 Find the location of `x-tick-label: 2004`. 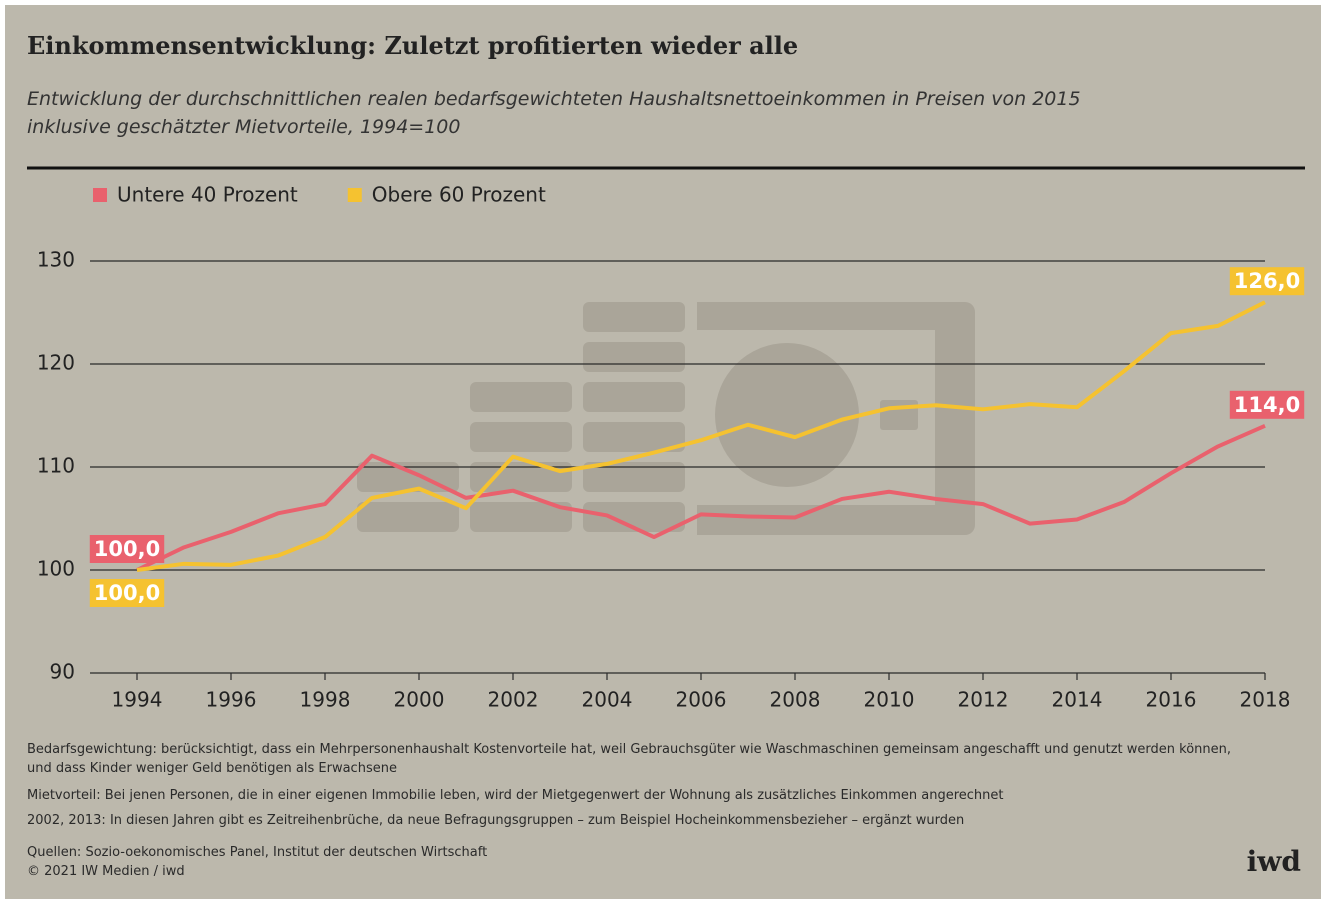

x-tick-label: 2004 is located at coordinates (607, 700).